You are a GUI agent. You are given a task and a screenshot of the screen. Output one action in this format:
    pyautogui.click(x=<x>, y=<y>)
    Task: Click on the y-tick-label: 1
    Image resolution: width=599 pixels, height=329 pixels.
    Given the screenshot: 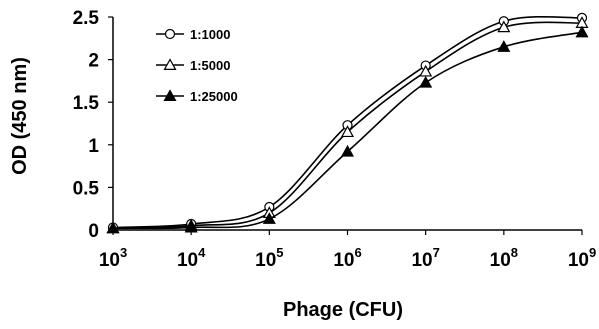 What is the action you would take?
    pyautogui.click(x=93, y=146)
    